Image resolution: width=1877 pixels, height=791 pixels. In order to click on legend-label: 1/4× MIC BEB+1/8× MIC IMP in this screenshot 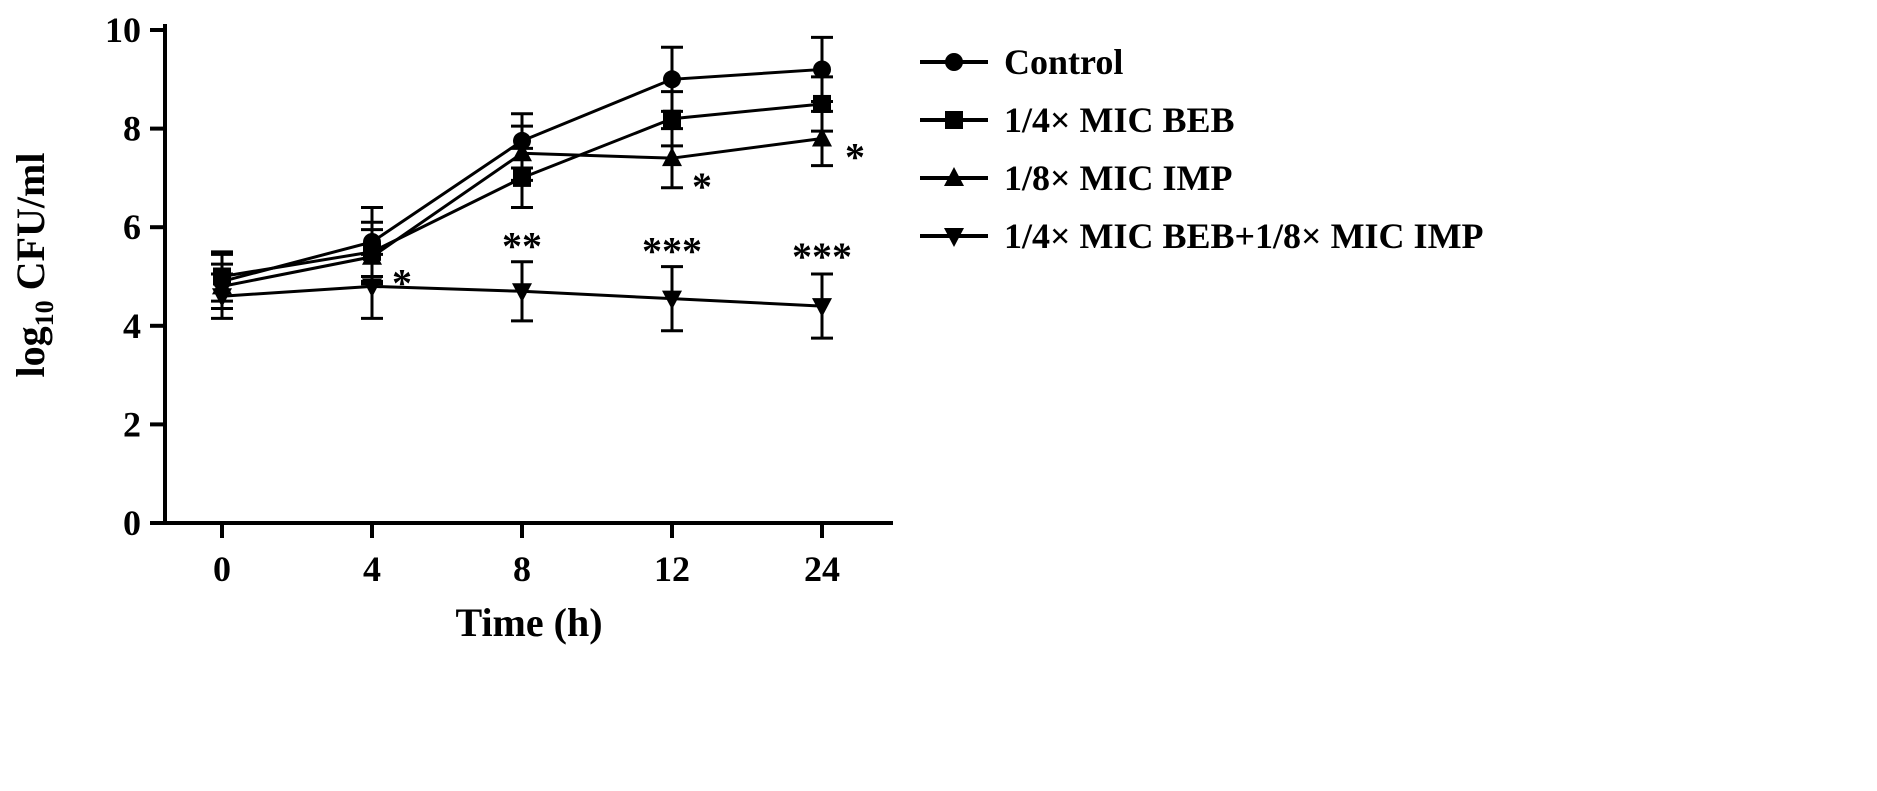, I will do `click(1244, 236)`.